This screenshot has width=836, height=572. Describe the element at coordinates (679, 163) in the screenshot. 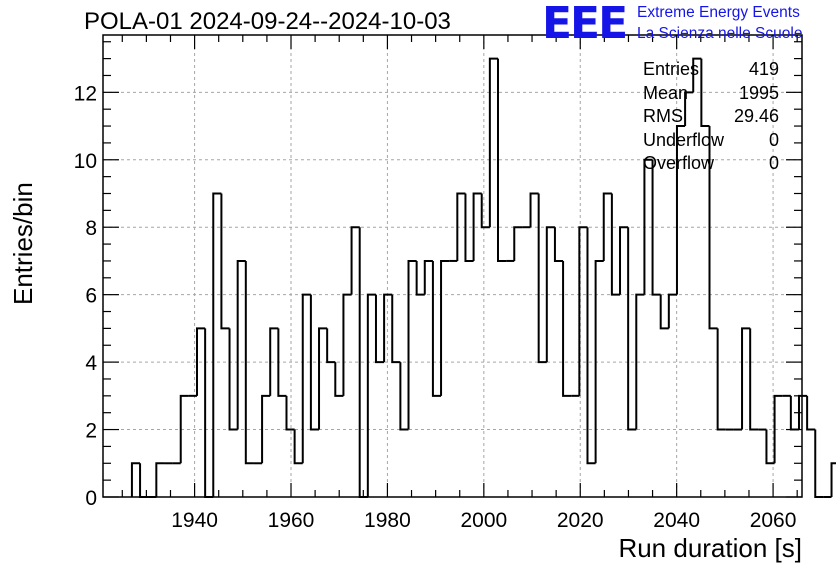

I see `stat-label: Overflow` at that location.